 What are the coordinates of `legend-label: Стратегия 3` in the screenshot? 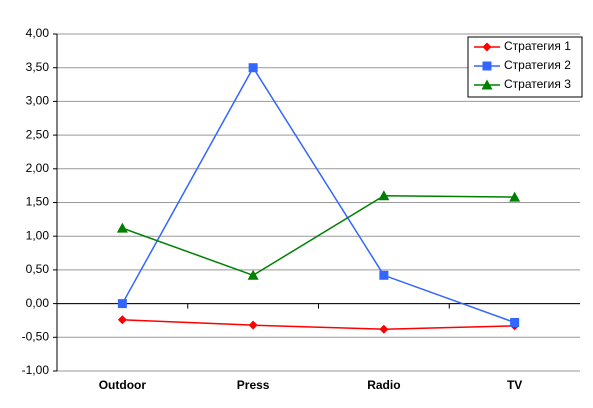 It's located at (537, 84).